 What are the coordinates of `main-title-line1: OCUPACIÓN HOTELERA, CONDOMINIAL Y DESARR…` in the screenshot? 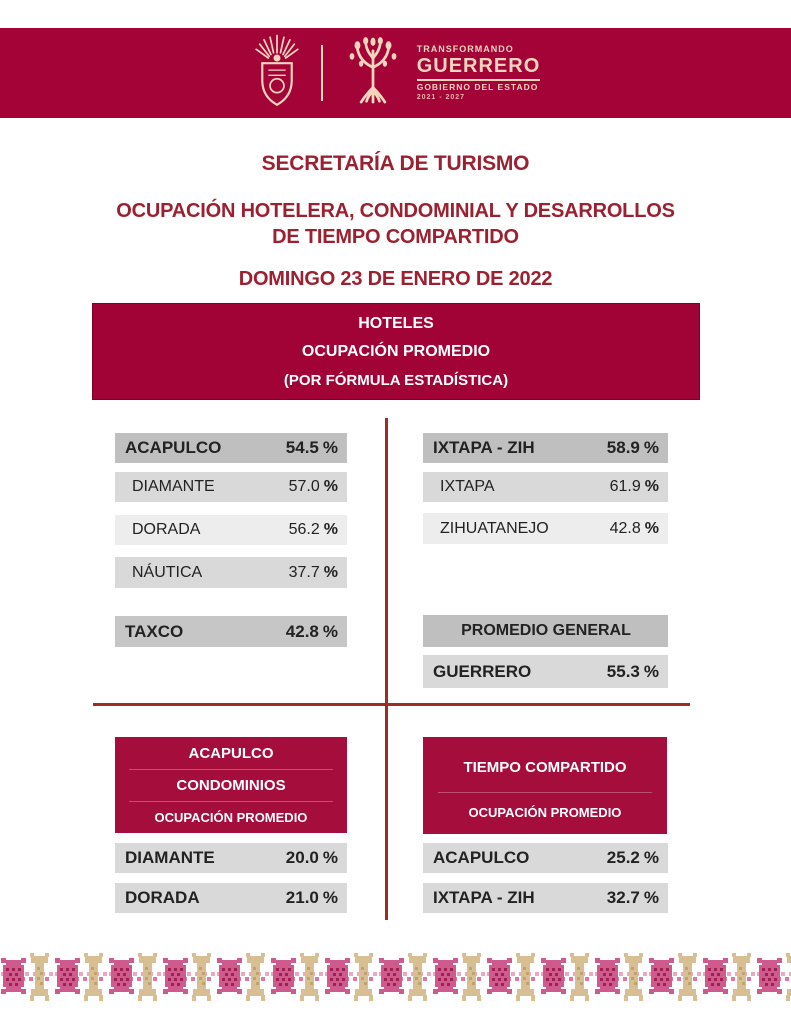 It's located at (395, 211).